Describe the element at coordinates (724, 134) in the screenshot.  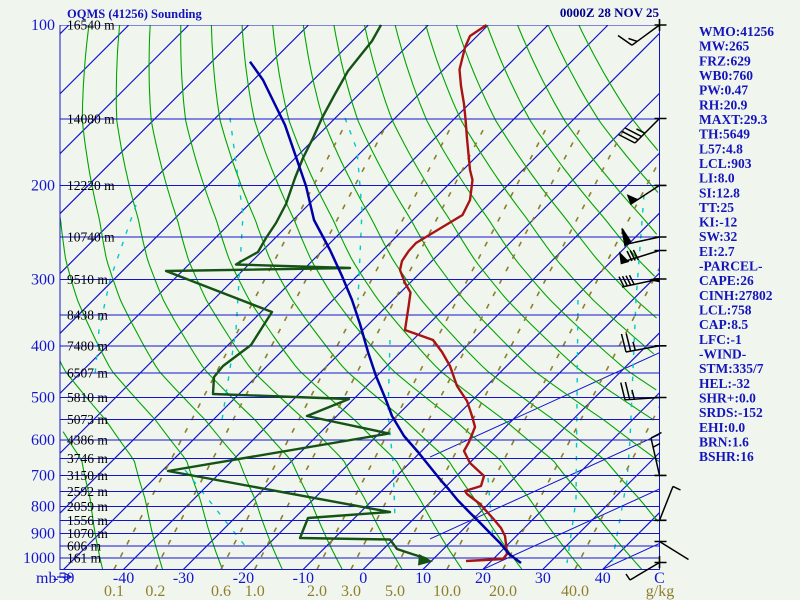
I see `svg-text: TH:5649` at that location.